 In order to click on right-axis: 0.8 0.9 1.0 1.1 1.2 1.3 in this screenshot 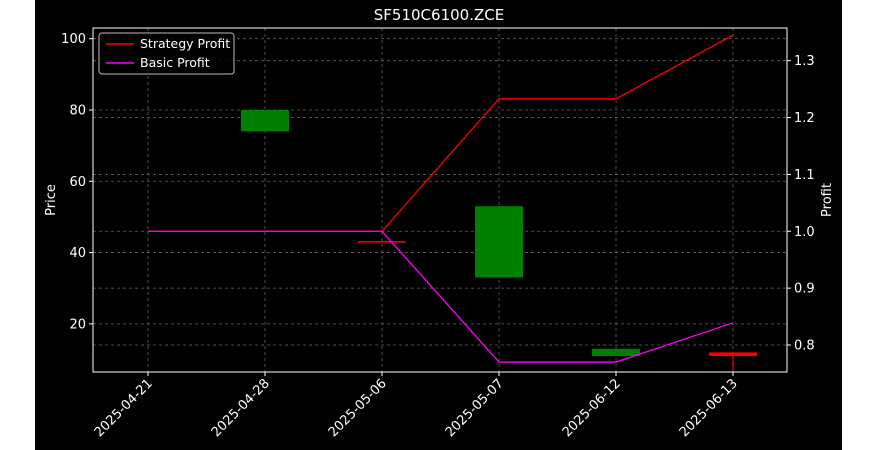, I will do `click(801, 203)`.